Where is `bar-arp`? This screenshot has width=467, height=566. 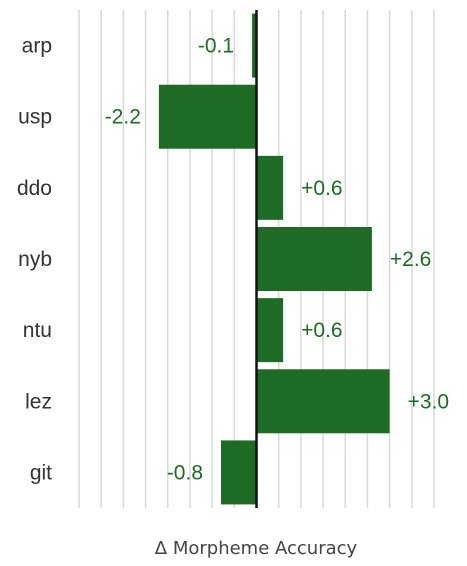
bar-arp is located at coordinates (254, 45).